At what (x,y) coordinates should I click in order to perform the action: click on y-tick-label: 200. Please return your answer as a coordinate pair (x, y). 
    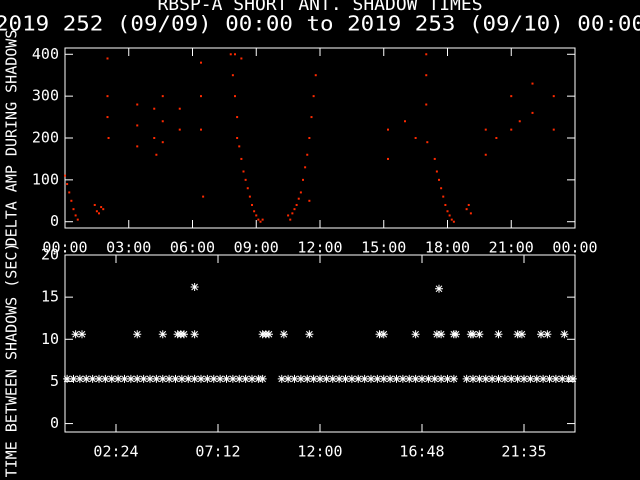
    Looking at the image, I should click on (45, 138).